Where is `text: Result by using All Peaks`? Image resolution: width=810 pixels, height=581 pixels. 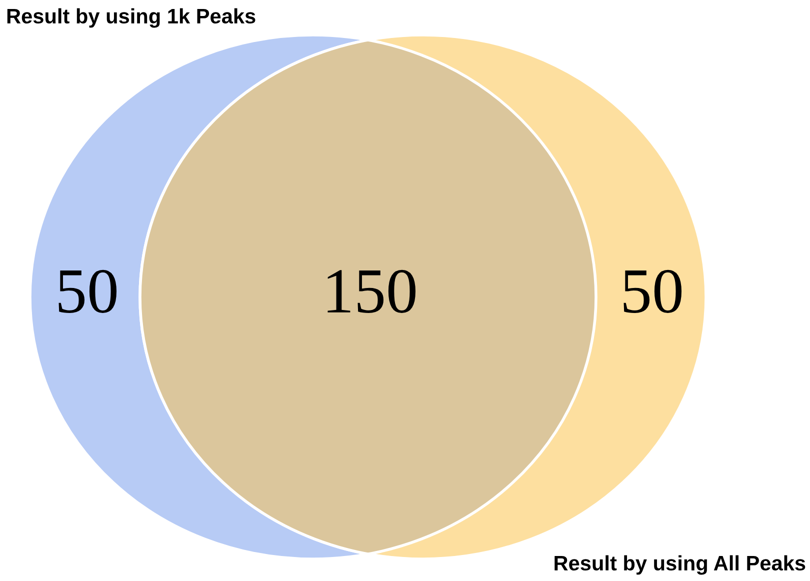
text: Result by using All Peaks is located at coordinates (680, 565).